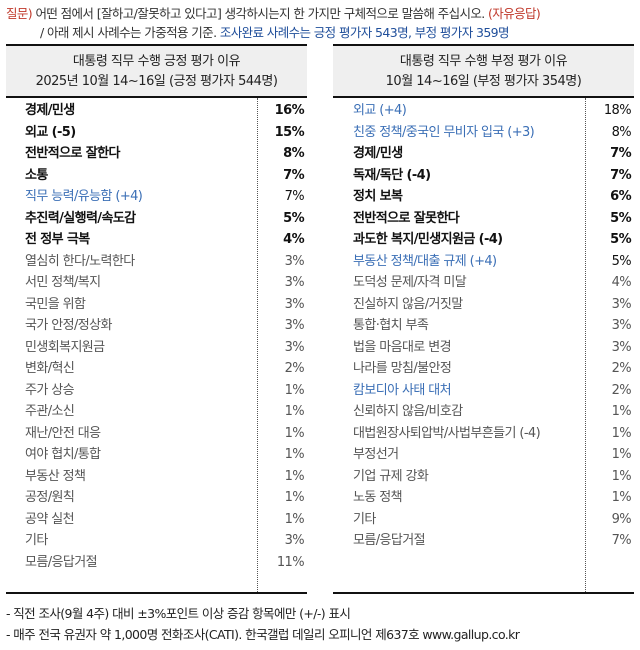  Describe the element at coordinates (425, 261) in the screenshot. I see `reason-label: 부동산 정책/대출 규제 (+4)` at that location.